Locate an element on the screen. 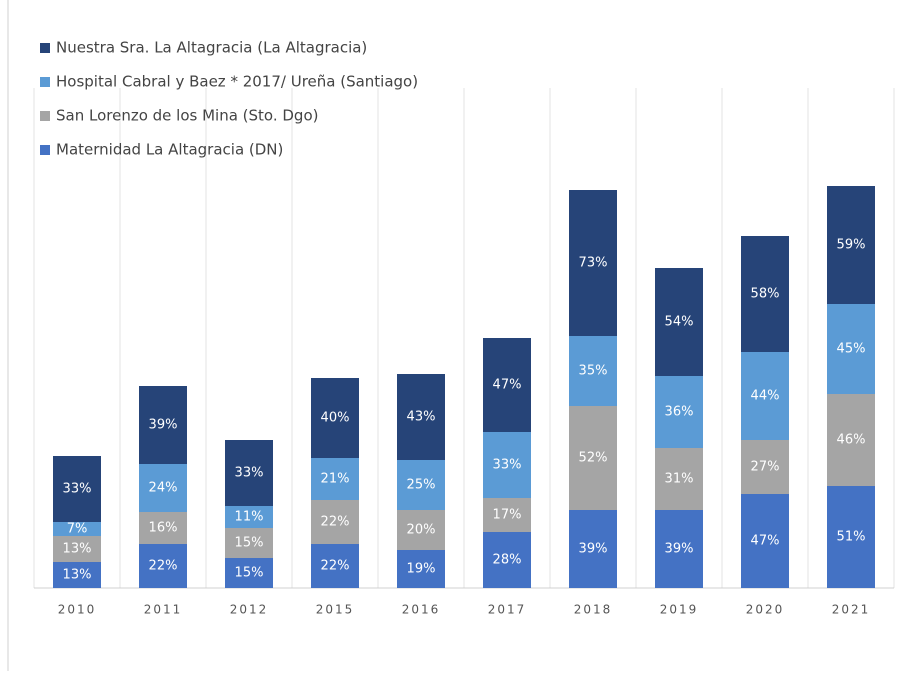 Image resolution: width=906 pixels, height=675 pixels. data-label: 17% is located at coordinates (507, 515).